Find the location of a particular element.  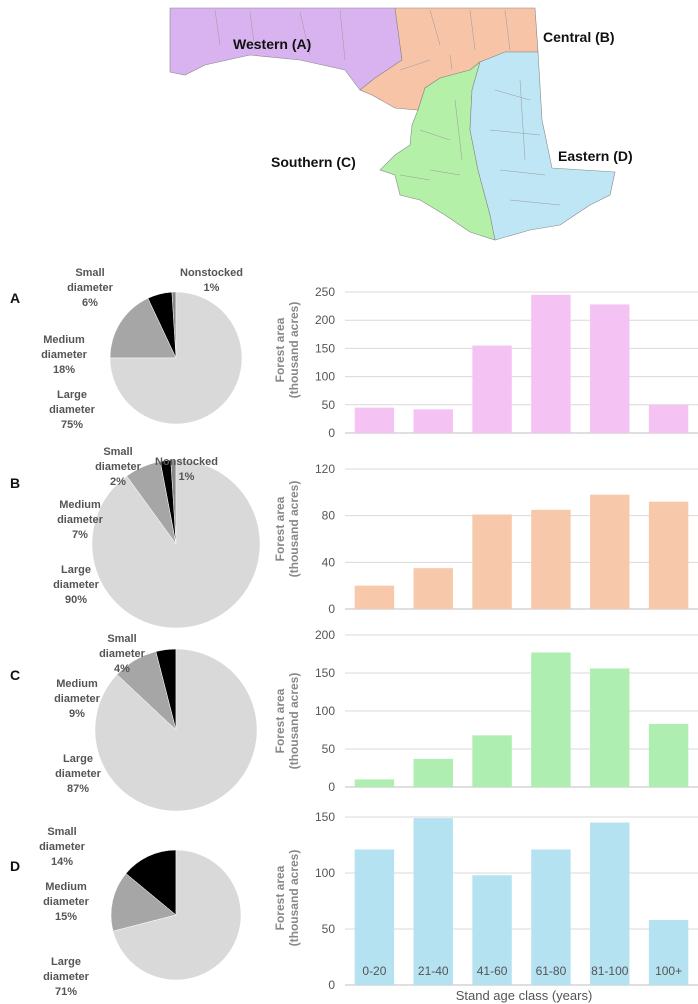

pie-b-label-medium: Medium diameter 7% is located at coordinates (80, 520).